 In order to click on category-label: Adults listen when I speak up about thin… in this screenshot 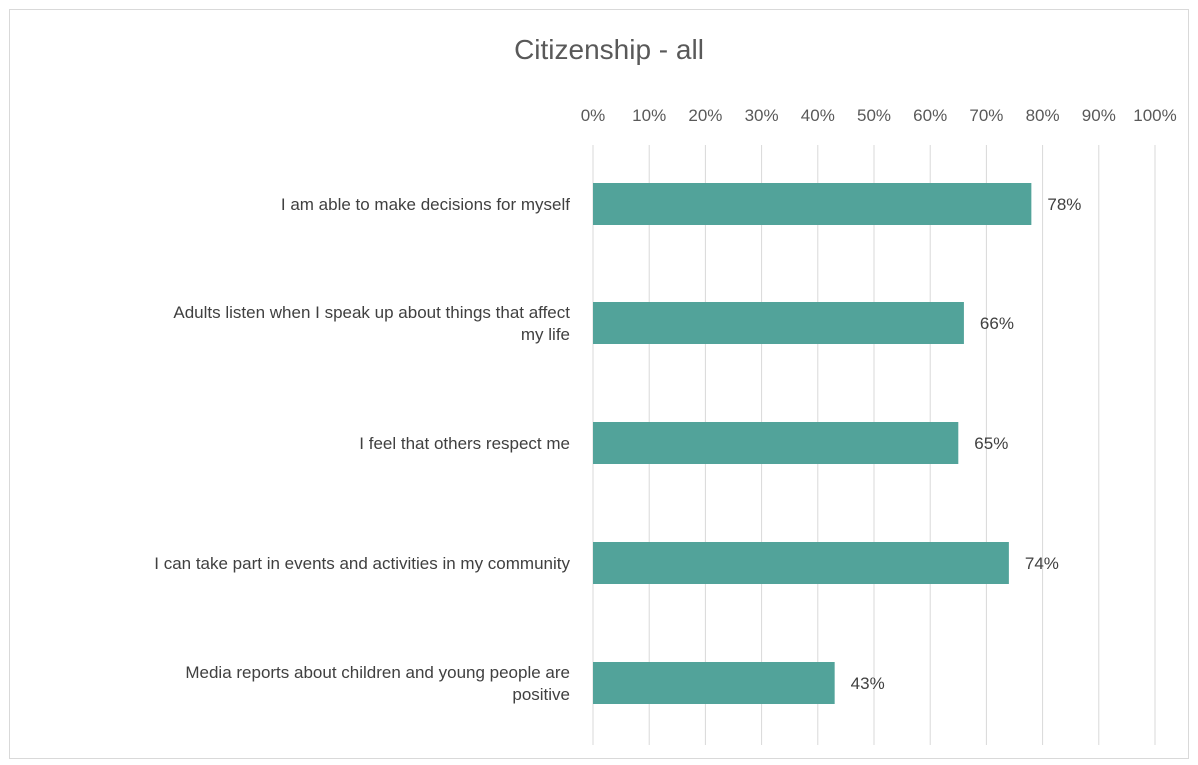, I will do `click(371, 323)`.